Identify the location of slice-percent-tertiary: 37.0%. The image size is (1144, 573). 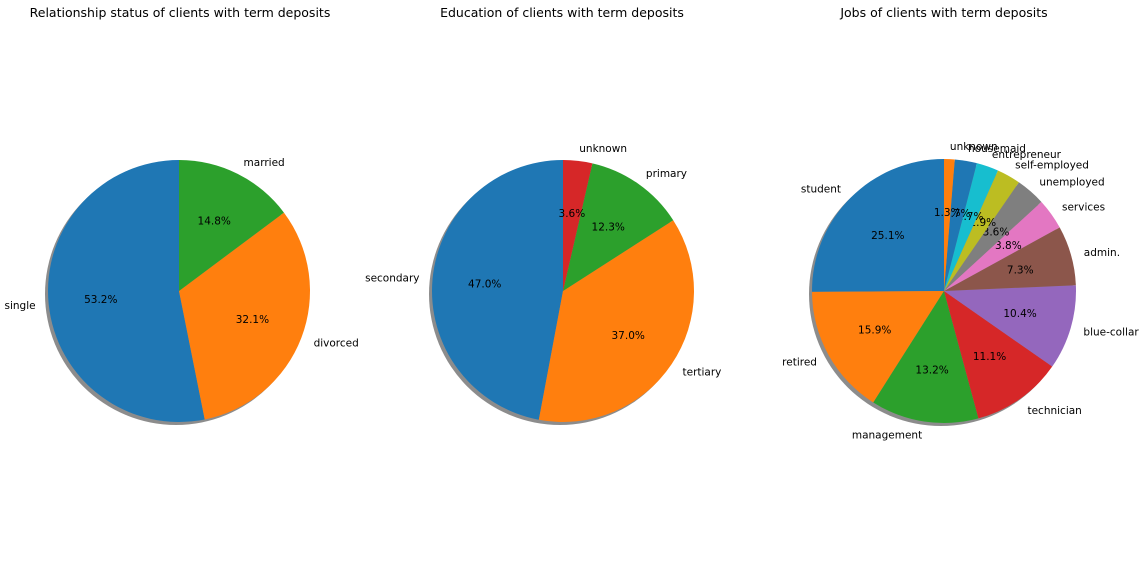
(628, 336).